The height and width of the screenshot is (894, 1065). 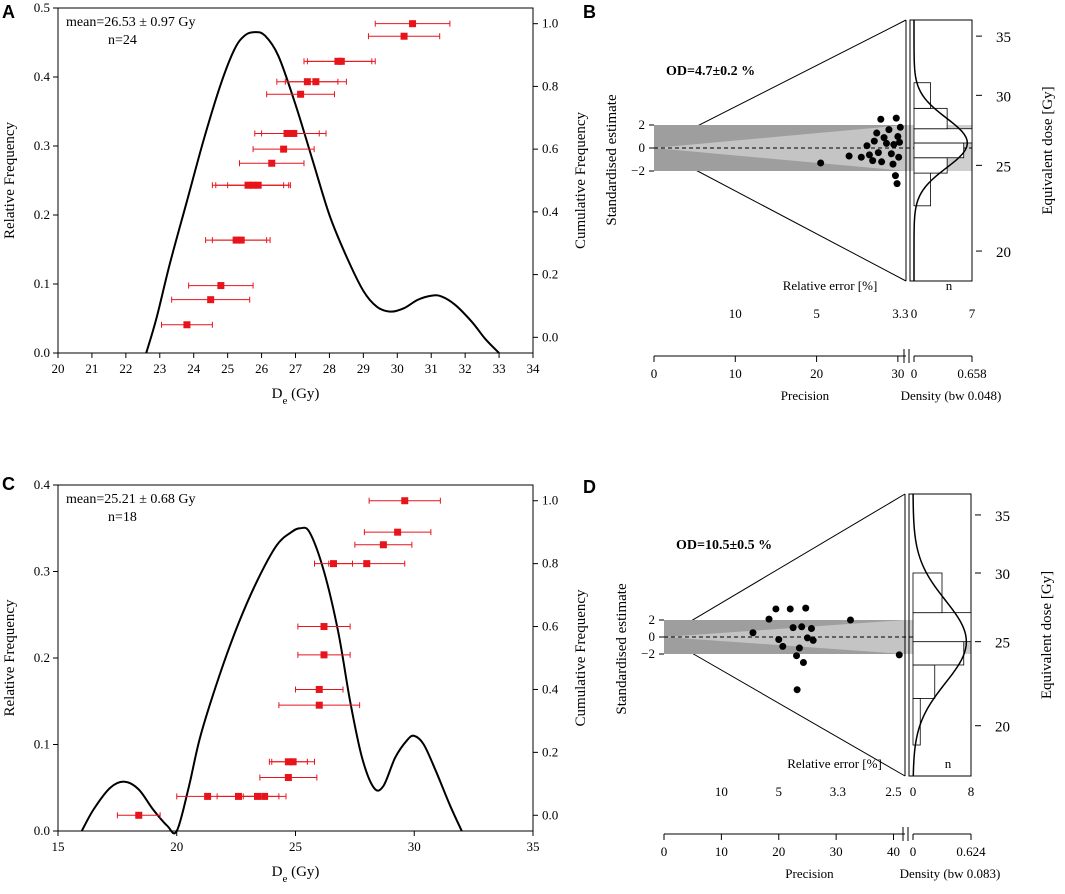 I want to click on y-tick-label: 0.2, so click(x=42, y=214).